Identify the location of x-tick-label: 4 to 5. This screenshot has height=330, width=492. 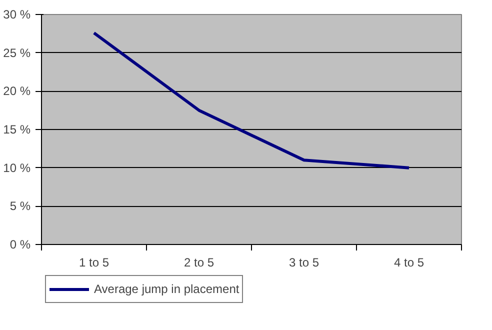
(409, 263).